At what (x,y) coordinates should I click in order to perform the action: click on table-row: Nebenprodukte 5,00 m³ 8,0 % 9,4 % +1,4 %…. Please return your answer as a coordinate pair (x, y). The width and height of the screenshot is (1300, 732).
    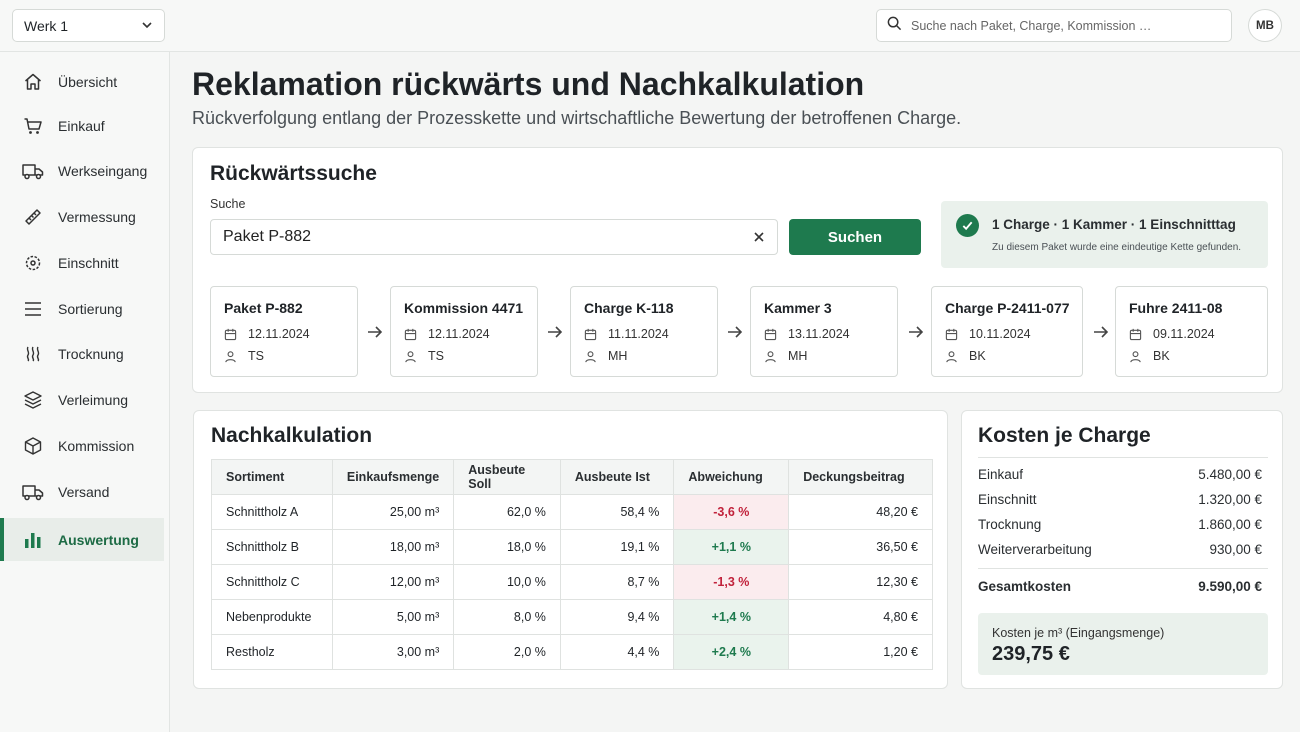
    Looking at the image, I should click on (572, 617).